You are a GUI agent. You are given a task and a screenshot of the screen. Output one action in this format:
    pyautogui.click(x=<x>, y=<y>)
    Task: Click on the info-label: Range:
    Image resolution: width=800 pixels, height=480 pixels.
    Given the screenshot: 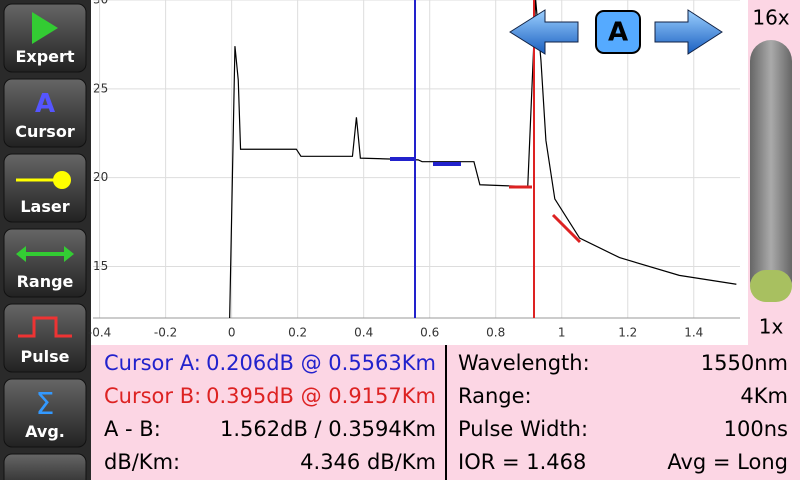 What is the action you would take?
    pyautogui.click(x=495, y=396)
    